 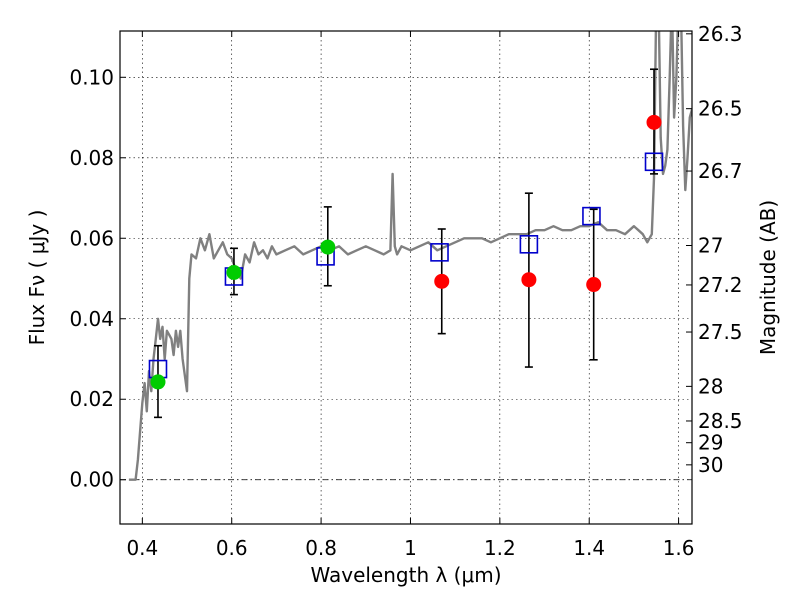 I want to click on x-tick-label: 1.2, so click(x=500, y=548).